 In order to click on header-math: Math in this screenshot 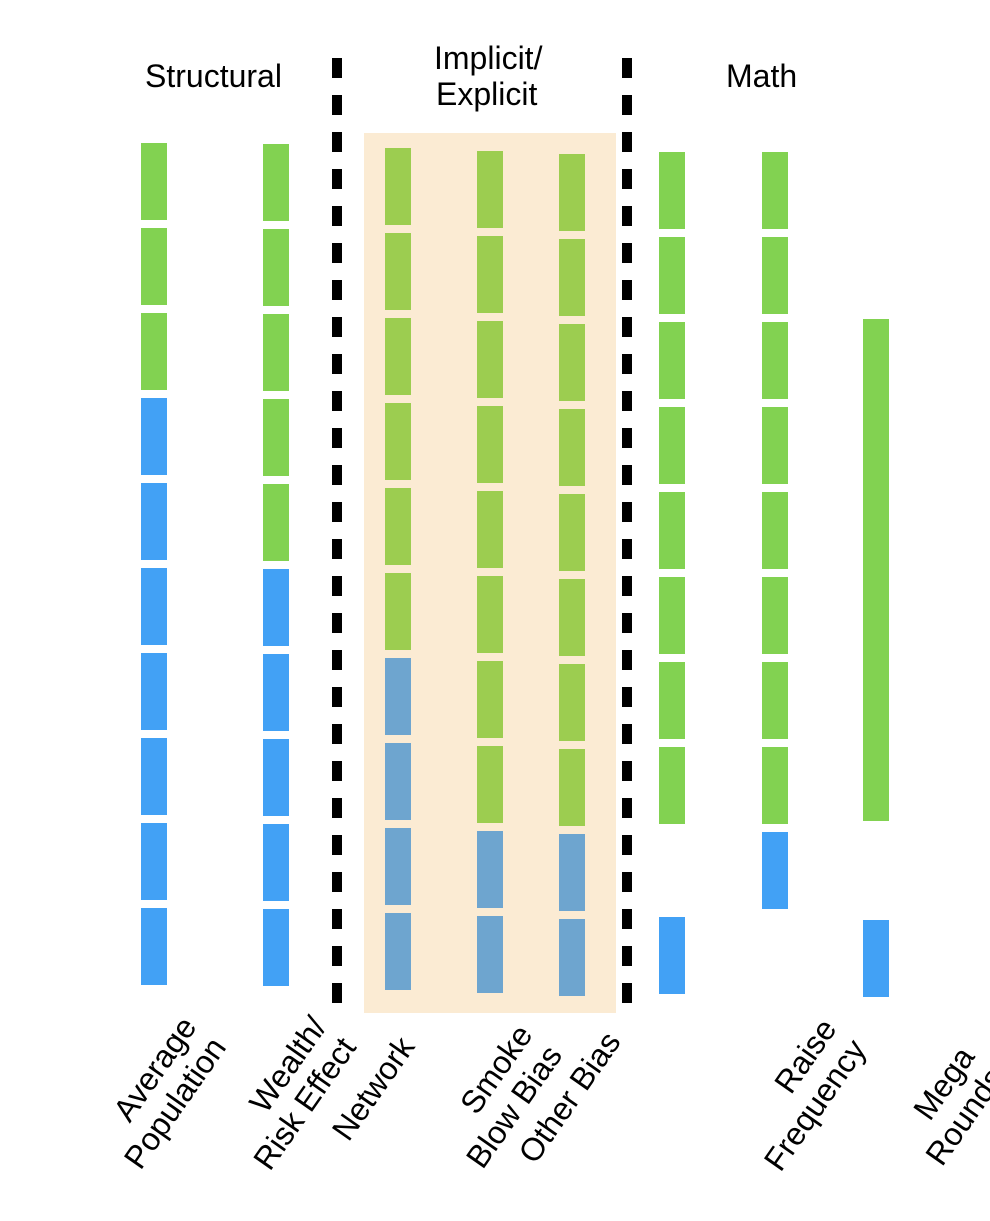, I will do `click(762, 76)`.